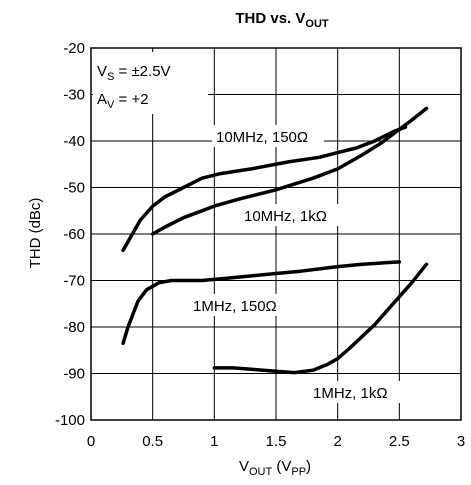 This screenshot has height=485, width=471. I want to click on x-tick-label: 2, so click(337, 441).